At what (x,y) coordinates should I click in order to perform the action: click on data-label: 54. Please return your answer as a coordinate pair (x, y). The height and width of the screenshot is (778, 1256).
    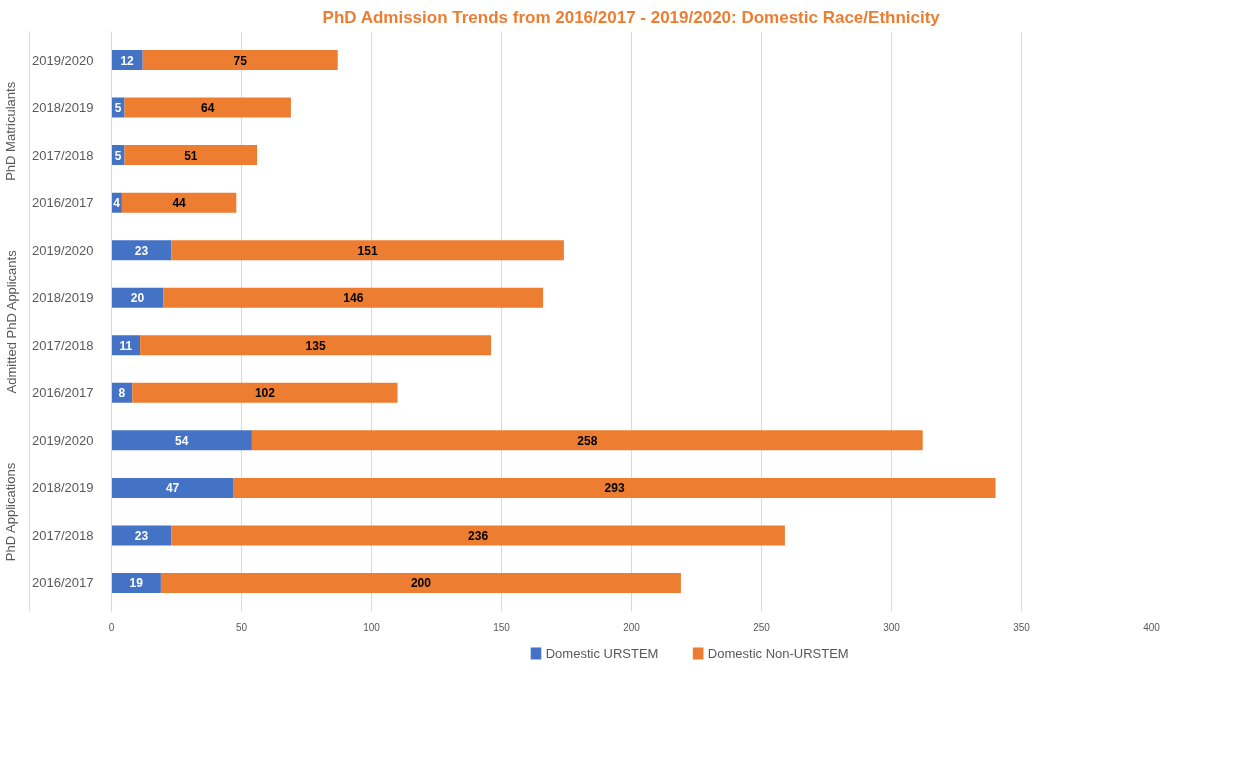
    Looking at the image, I should click on (182, 440).